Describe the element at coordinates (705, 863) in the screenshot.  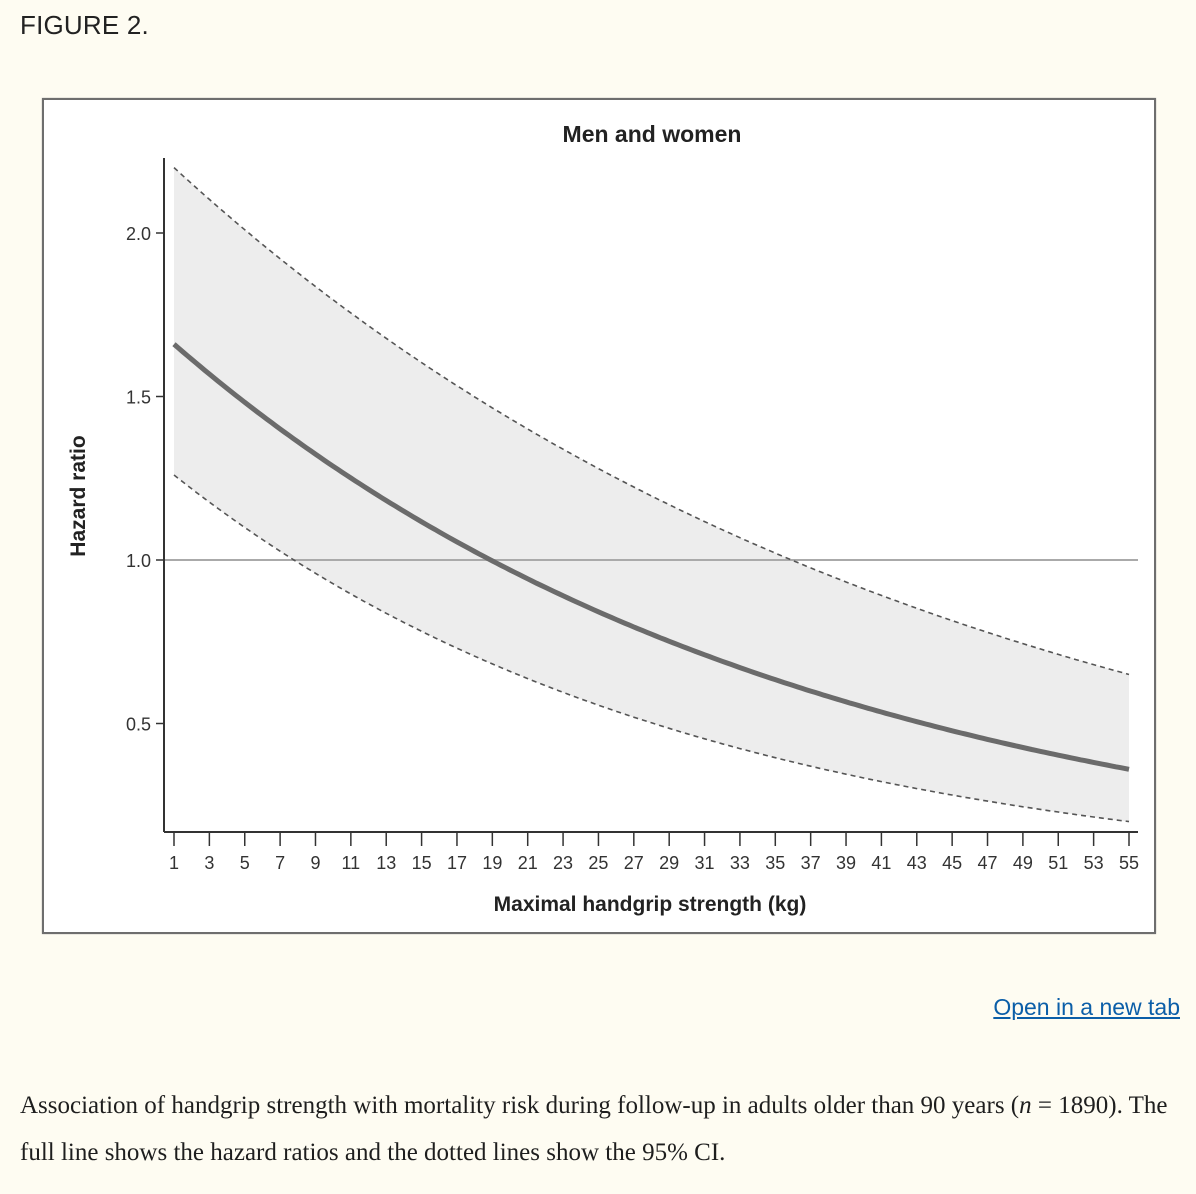
I see `x-tick-label: 31` at that location.